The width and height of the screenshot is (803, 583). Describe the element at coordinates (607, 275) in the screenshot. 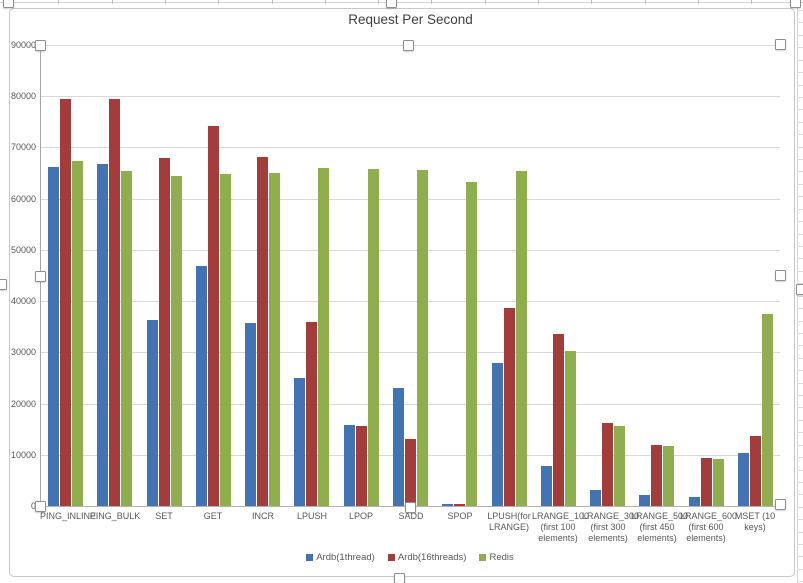

I see `bar-group-LRANGE_300 (first 300 elements)` at that location.